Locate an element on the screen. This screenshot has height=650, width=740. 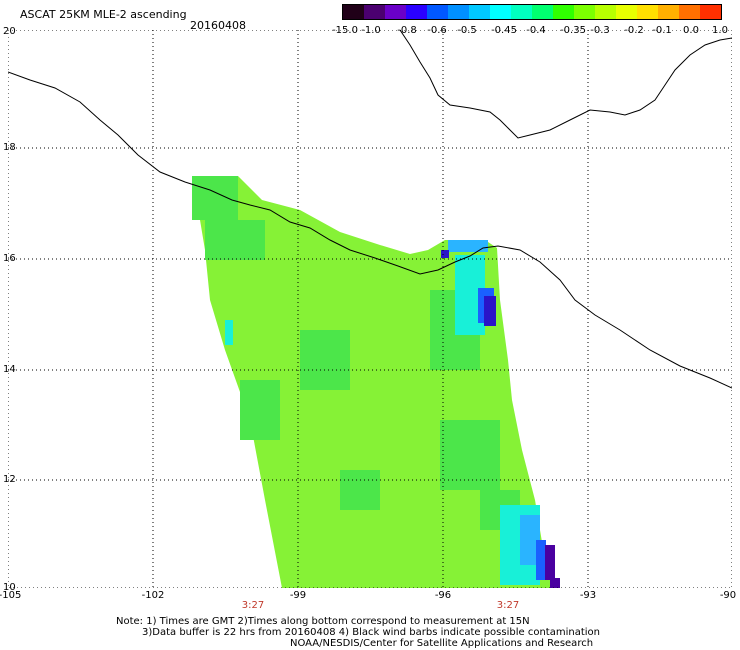
gulf-coastline is located at coordinates (565, 84).